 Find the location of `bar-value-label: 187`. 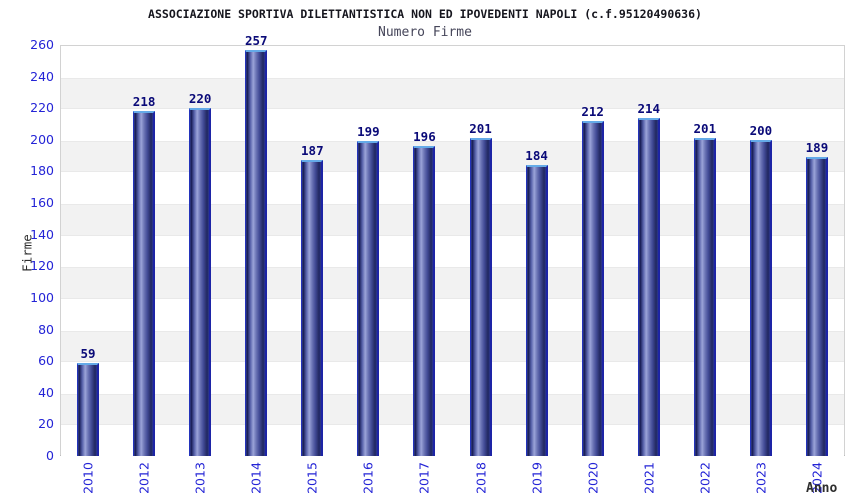

bar-value-label: 187 is located at coordinates (312, 150).